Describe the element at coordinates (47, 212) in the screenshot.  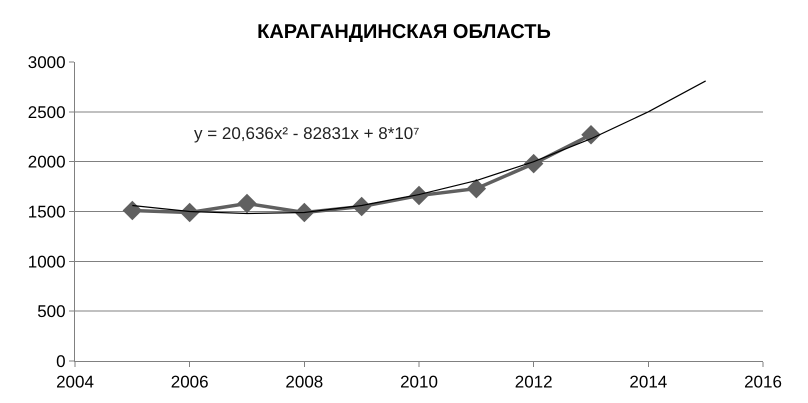
I see `y-tick-label: 1500` at that location.